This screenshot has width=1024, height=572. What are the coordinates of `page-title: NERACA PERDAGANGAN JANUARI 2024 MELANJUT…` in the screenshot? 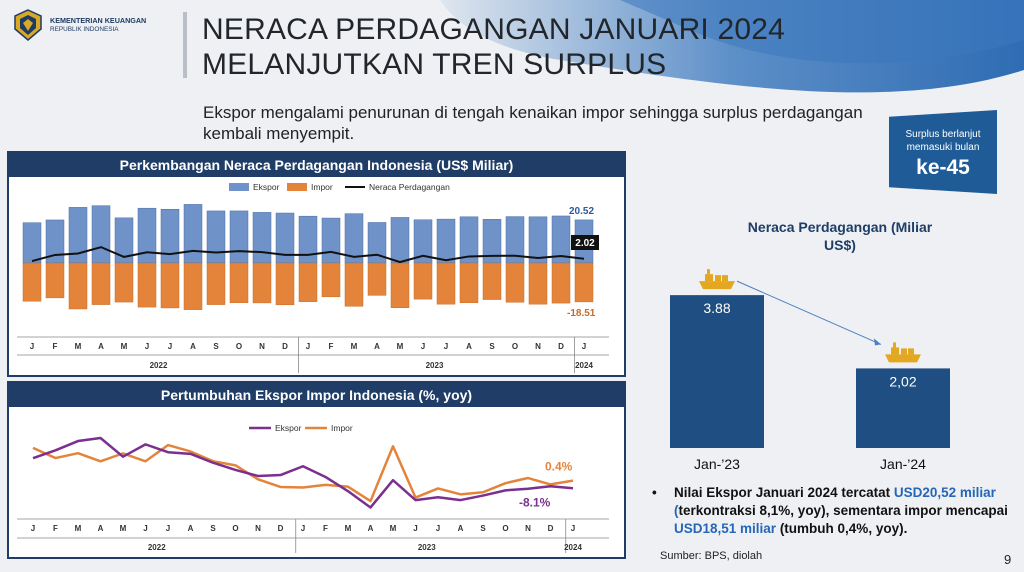 It's located at (493, 47).